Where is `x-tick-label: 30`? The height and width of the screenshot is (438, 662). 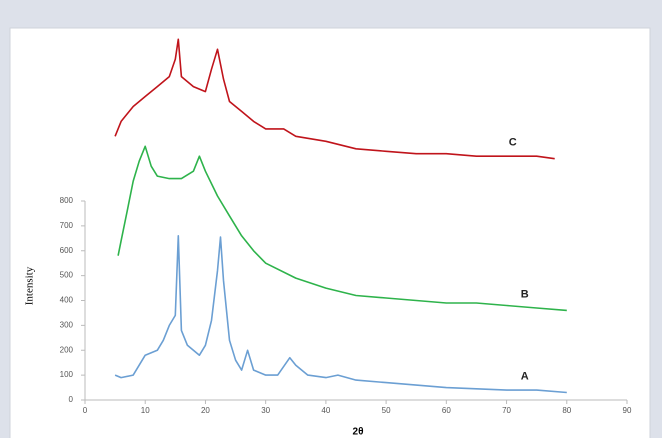
x-tick-label: 30 is located at coordinates (265, 410).